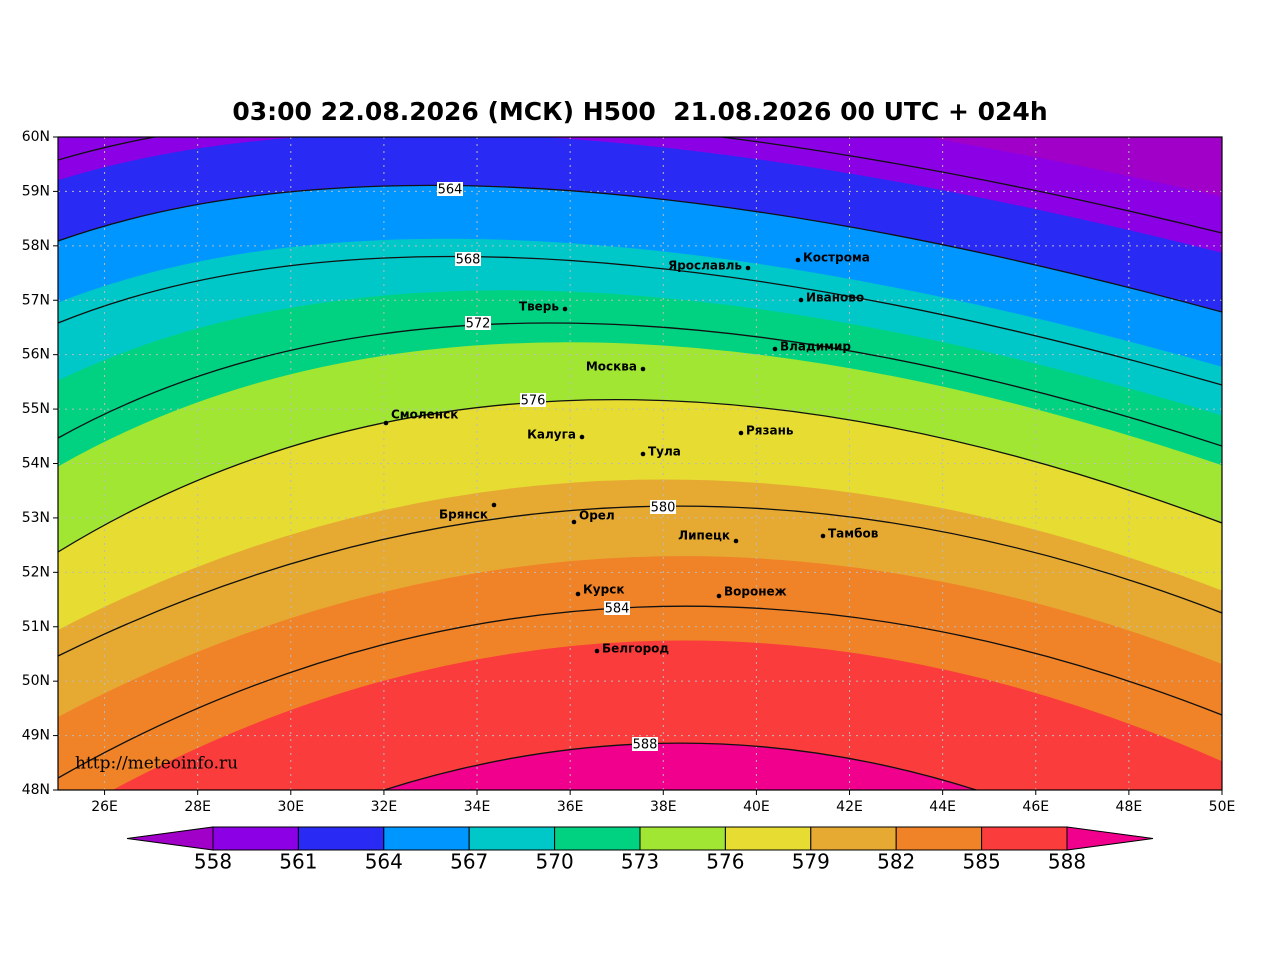  I want to click on lon-label: 26E, so click(104, 807).